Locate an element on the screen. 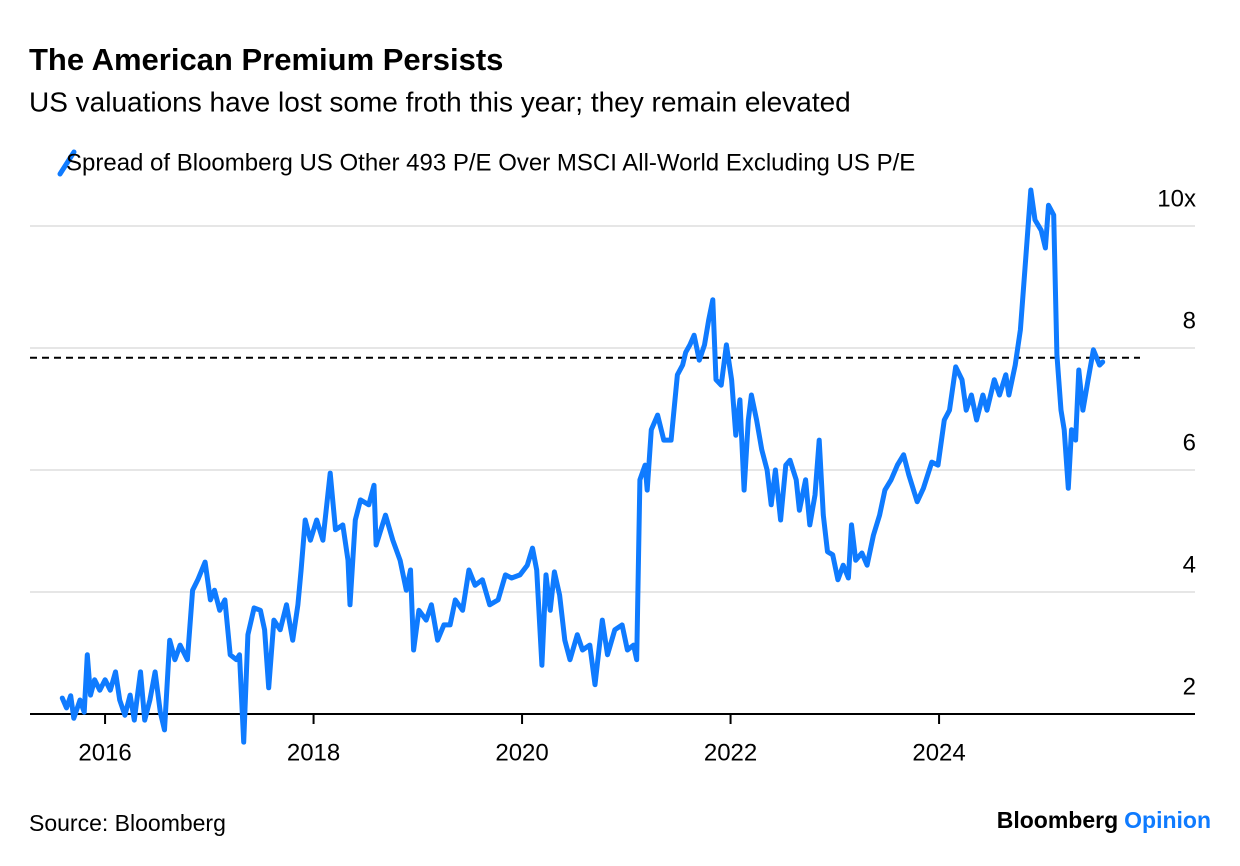  brand: Bloomberg Opinion is located at coordinates (1104, 820).